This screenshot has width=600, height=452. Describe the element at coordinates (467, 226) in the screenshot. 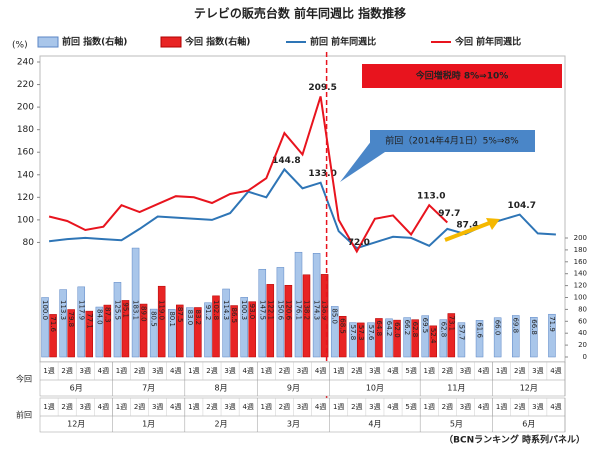

I see `point-label: 87.4` at that location.